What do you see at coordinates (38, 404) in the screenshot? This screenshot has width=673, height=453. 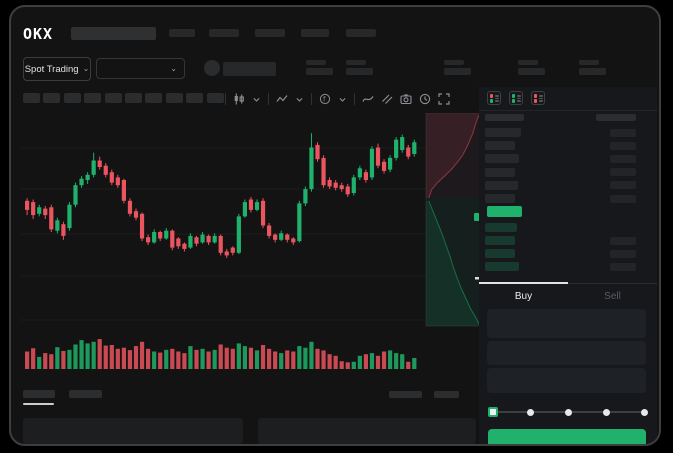 I see `bottom-tab-active-underline` at bounding box center [38, 404].